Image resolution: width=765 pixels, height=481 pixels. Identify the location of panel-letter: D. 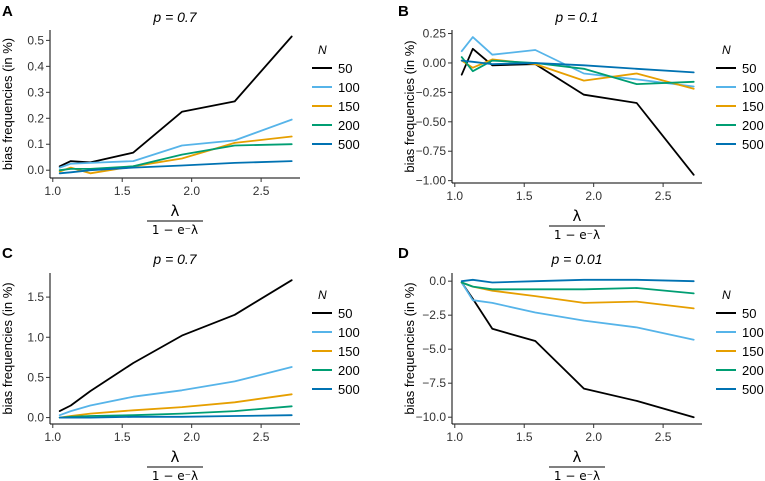
(403, 253).